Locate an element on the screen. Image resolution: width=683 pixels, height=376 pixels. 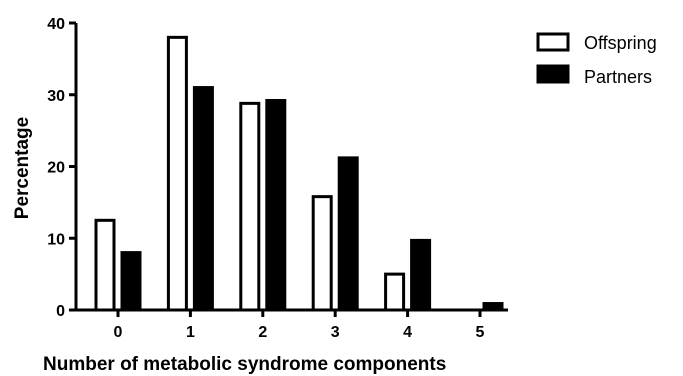
x-tick-label: 5 is located at coordinates (480, 332).